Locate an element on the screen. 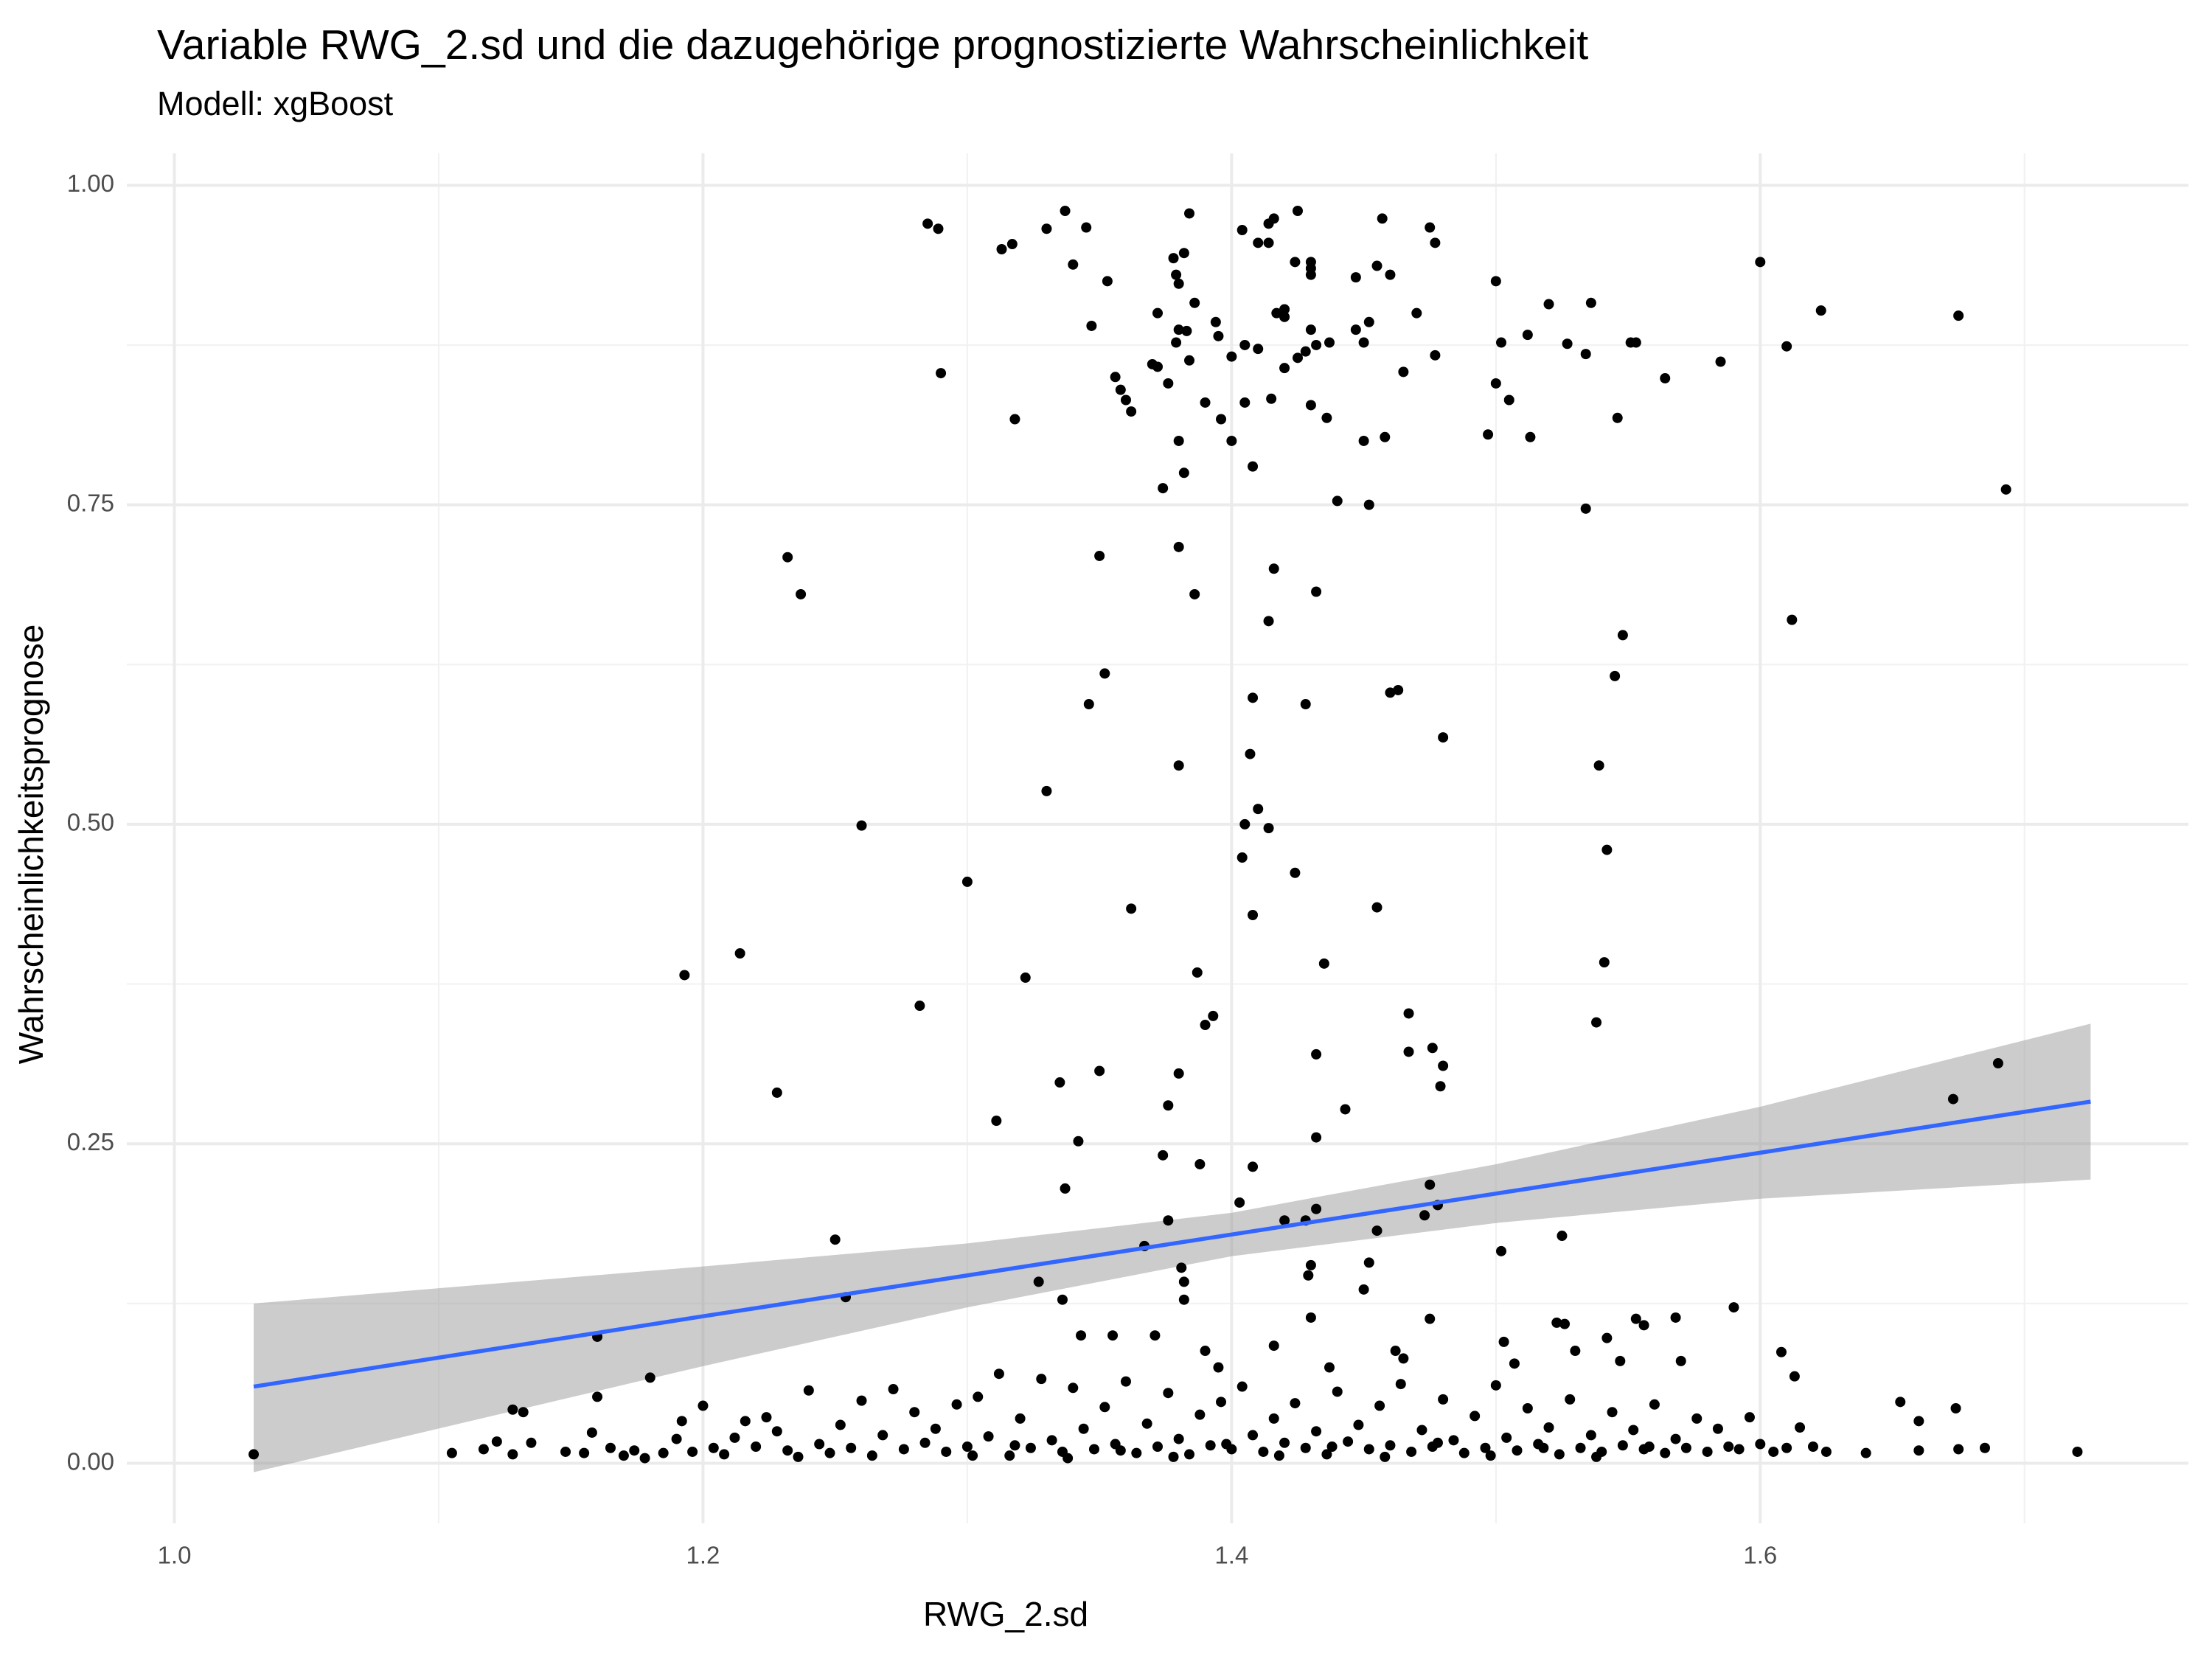 Image resolution: width=2212 pixels, height=1659 pixels. fit-line-layer is located at coordinates (1172, 1244).